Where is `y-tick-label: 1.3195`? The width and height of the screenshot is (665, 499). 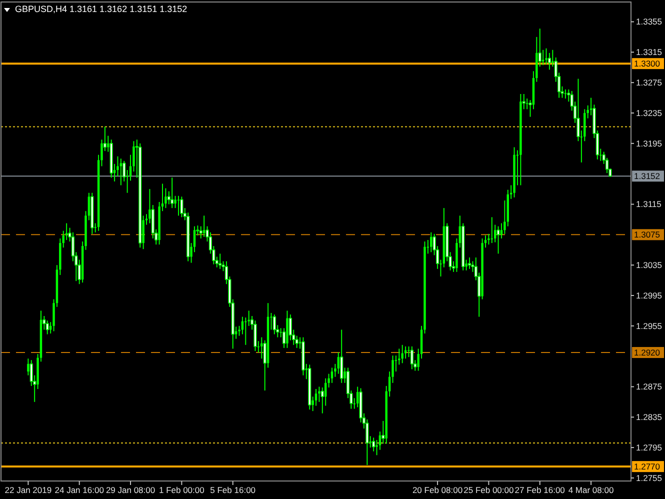 y-tick-label: 1.3195 is located at coordinates (649, 143).